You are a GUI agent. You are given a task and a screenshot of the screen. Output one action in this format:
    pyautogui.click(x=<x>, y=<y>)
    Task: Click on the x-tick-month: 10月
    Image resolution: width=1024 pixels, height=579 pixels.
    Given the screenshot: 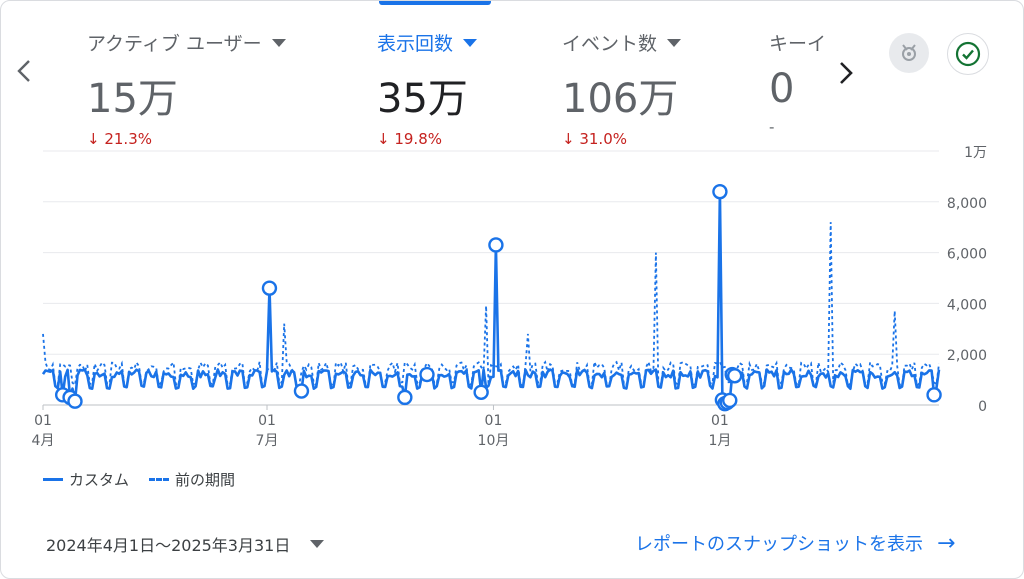 What is the action you would take?
    pyautogui.click(x=494, y=441)
    